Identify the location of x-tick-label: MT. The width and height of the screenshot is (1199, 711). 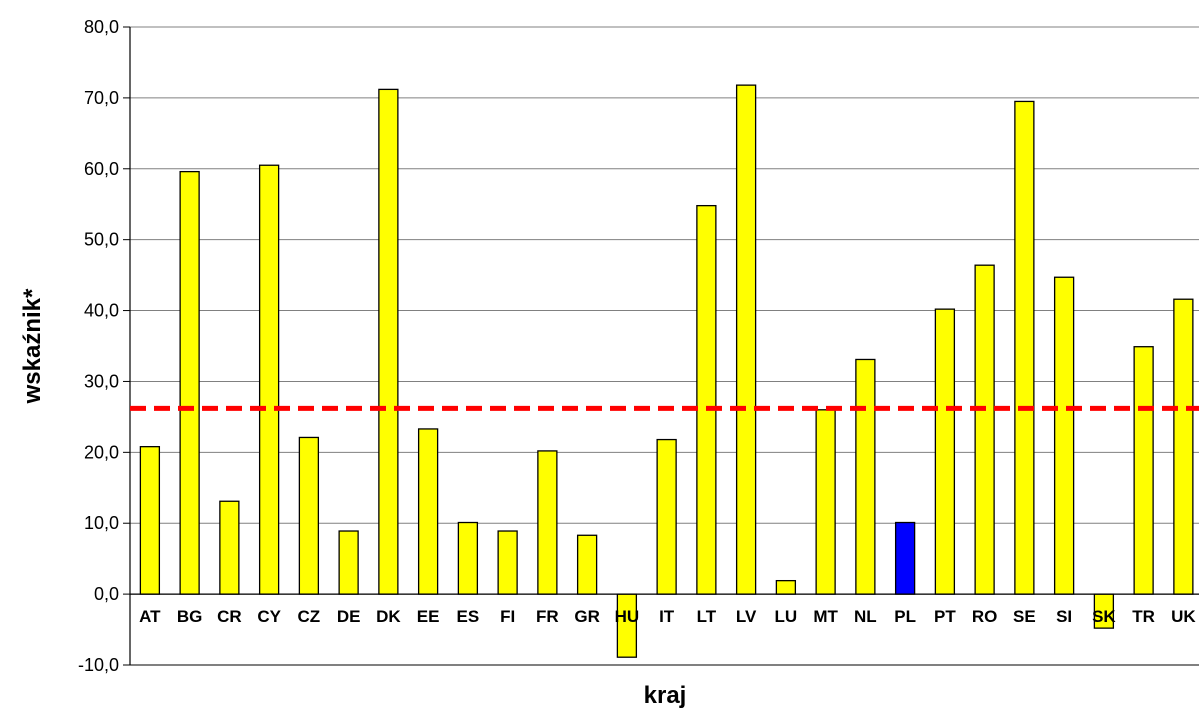
(825, 616).